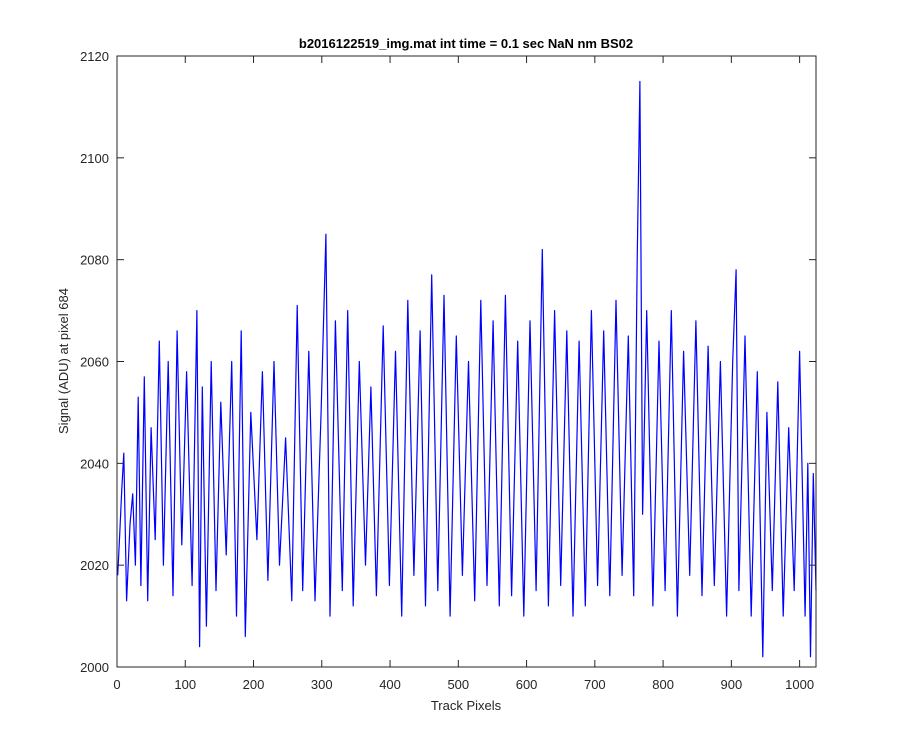  I want to click on x-tick-label: 800, so click(663, 684).